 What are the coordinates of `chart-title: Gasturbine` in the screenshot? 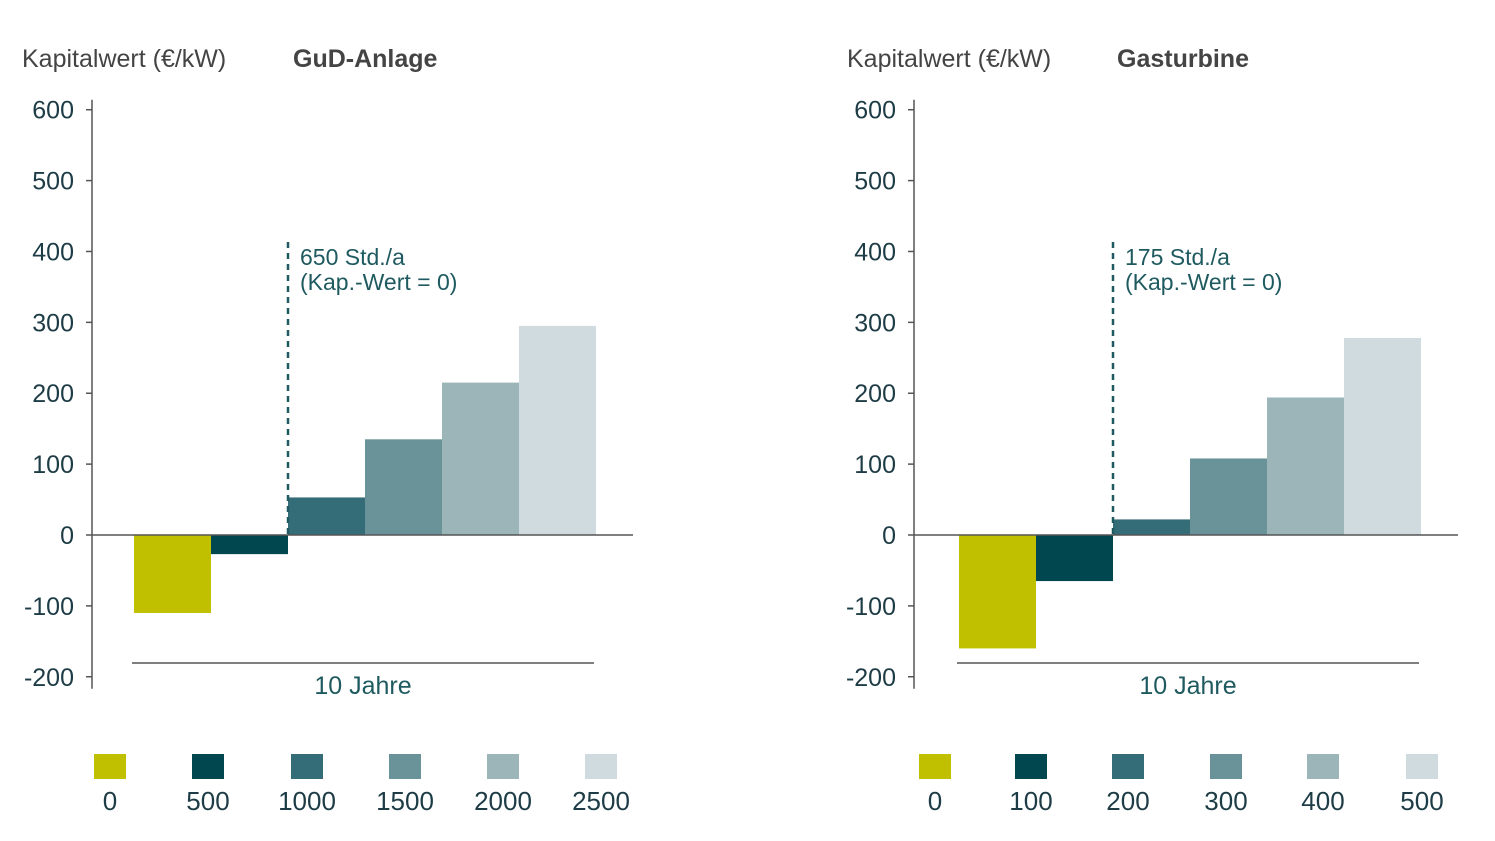 It's located at (1183, 59).